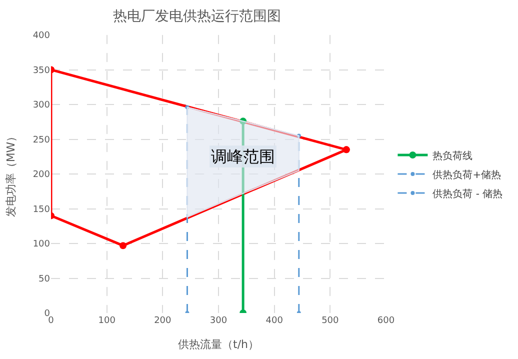  I want to click on legend-label: 供热负荷 - 储热, so click(467, 194).